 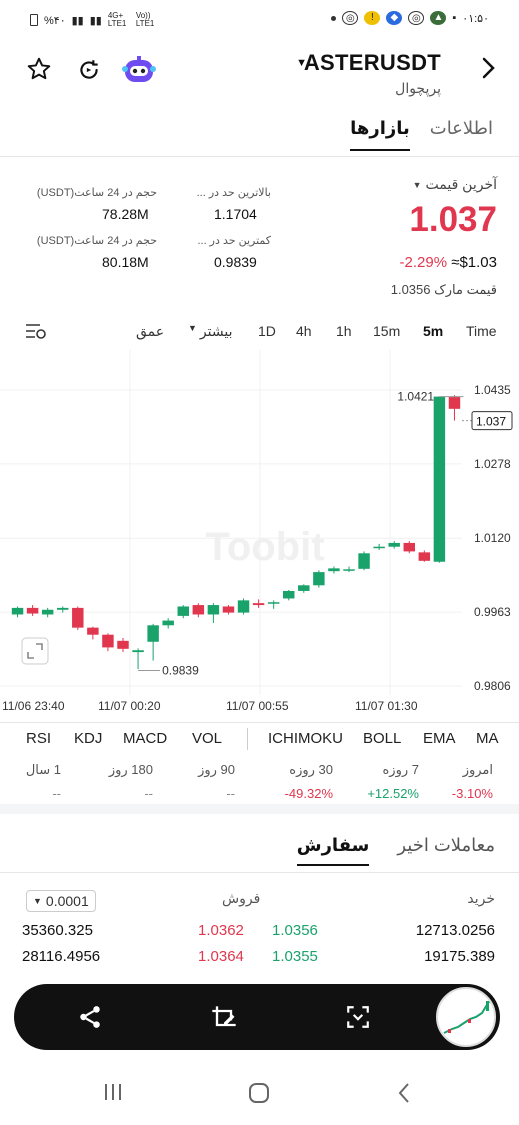 I want to click on tf-depth: عمق, so click(x=150, y=331).